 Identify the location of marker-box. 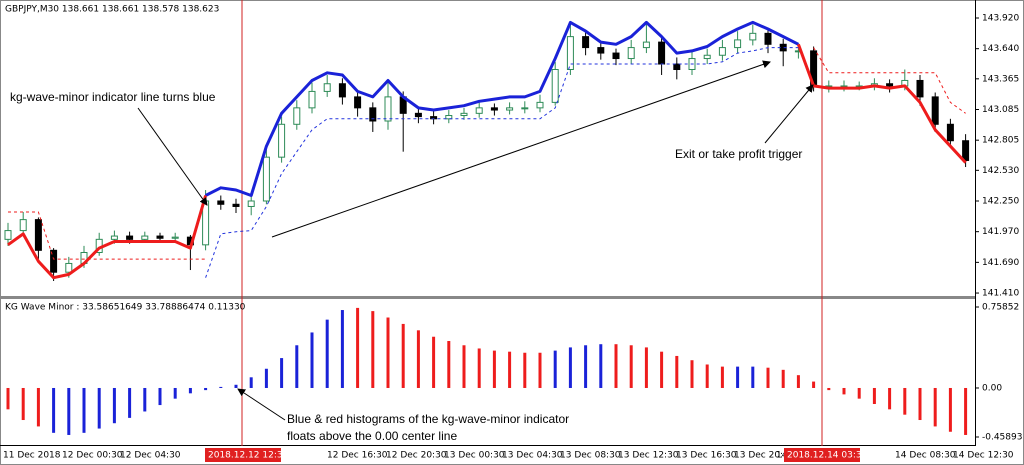
(243, 455).